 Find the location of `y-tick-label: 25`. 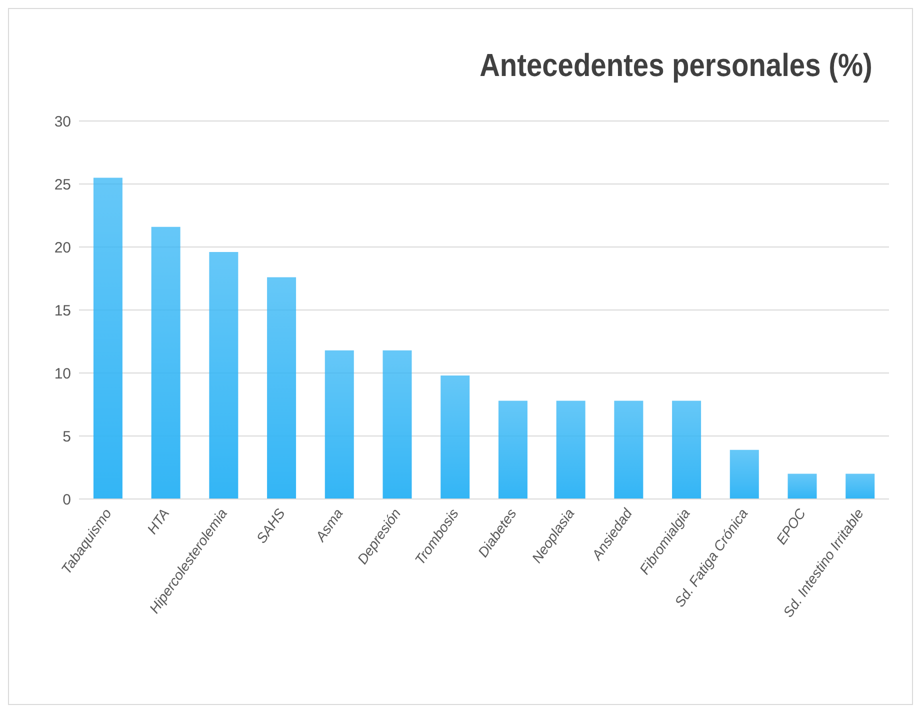

y-tick-label: 25 is located at coordinates (62, 185).